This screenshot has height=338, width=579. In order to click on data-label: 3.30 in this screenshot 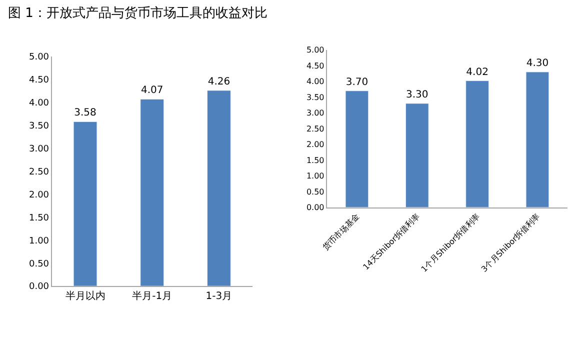, I will do `click(417, 94)`.